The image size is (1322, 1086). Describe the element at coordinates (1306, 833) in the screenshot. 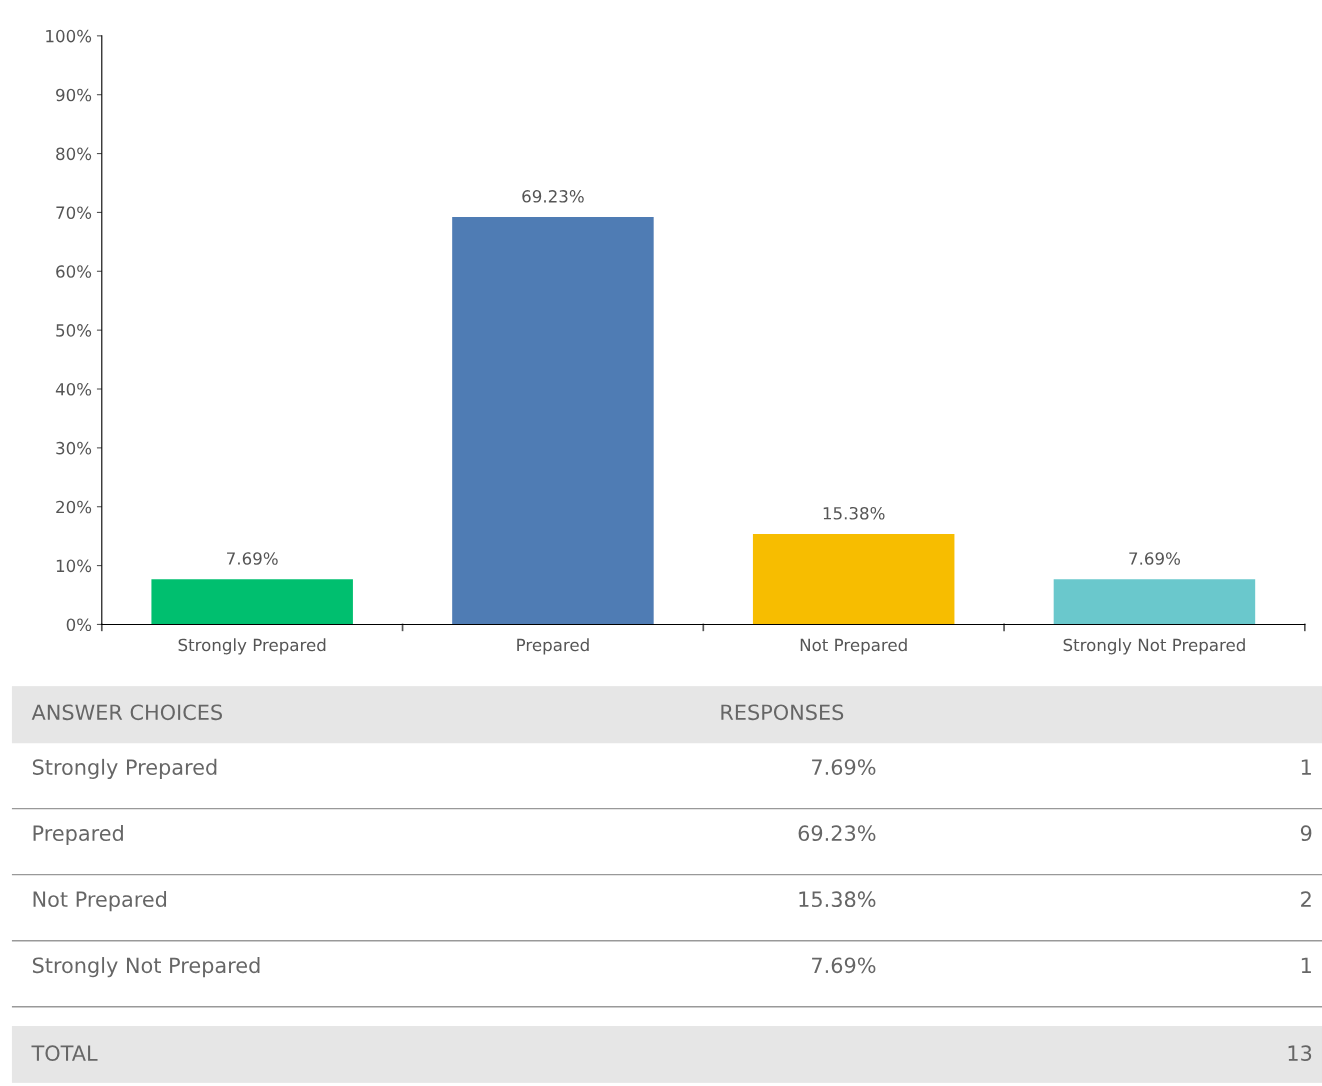

I see `text: 9` at that location.